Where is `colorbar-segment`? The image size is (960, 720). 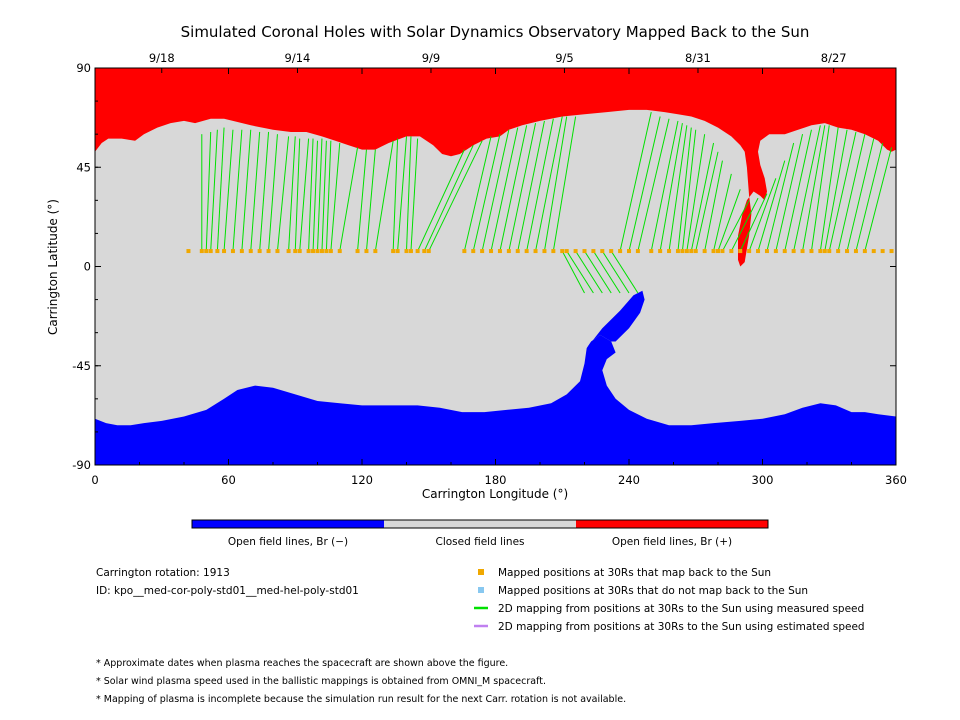
colorbar-segment is located at coordinates (480, 524).